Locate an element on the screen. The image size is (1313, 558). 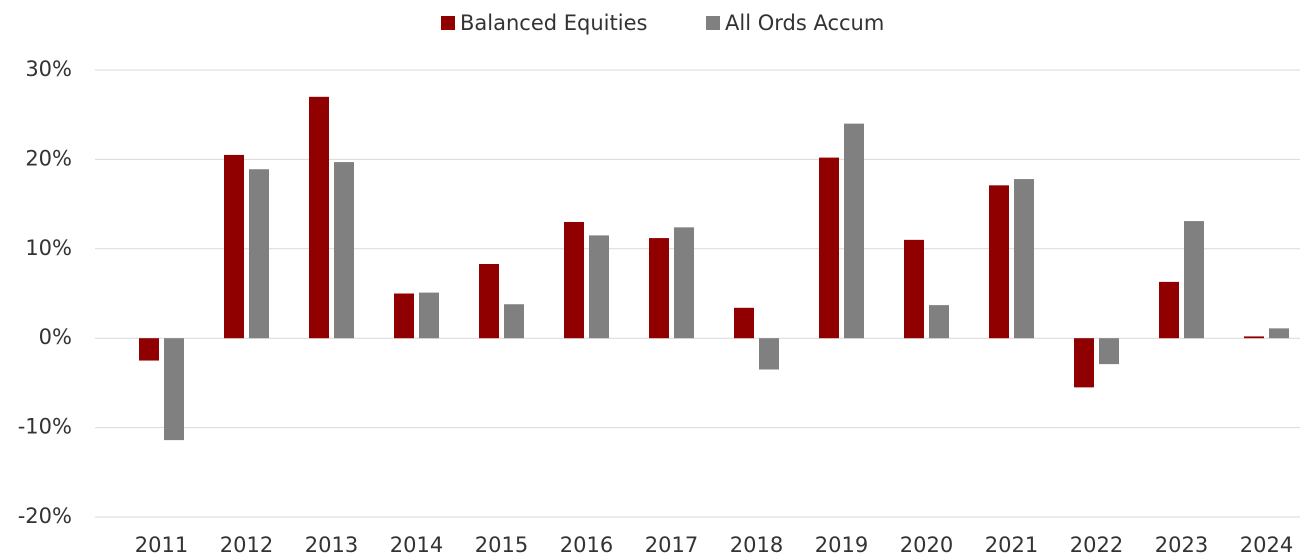
x-tick-label: 2020 is located at coordinates (926, 545).